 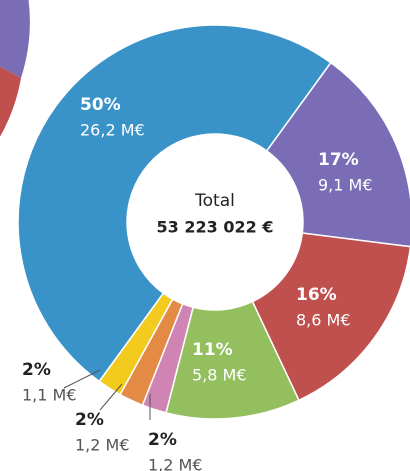 What do you see at coordinates (112, 130) in the screenshot?
I see `amount-label: 26,2 M€` at bounding box center [112, 130].